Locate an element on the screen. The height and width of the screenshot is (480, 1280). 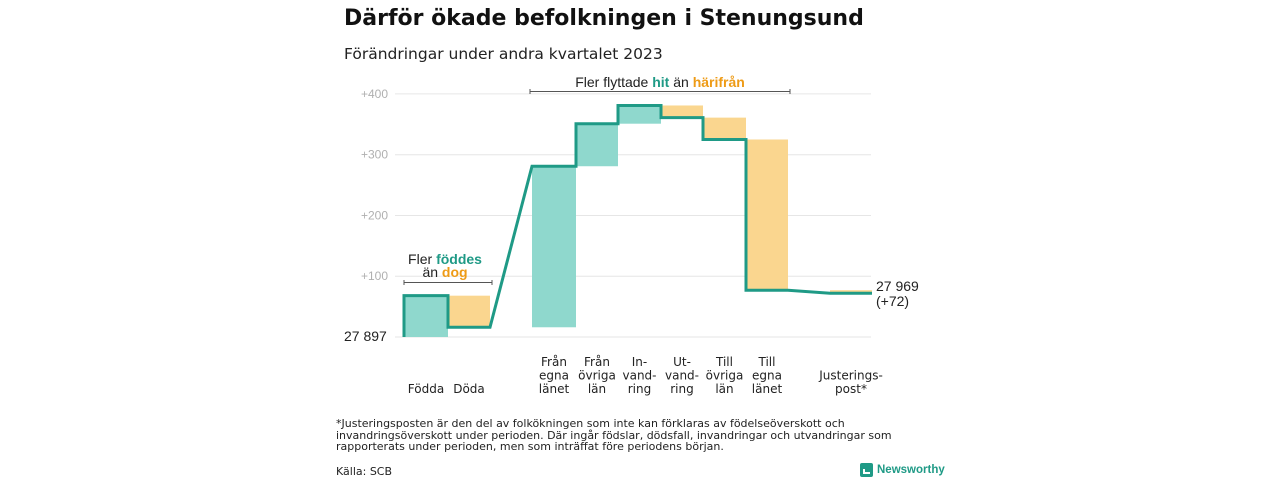
migration-bracket is located at coordinates (660, 91).